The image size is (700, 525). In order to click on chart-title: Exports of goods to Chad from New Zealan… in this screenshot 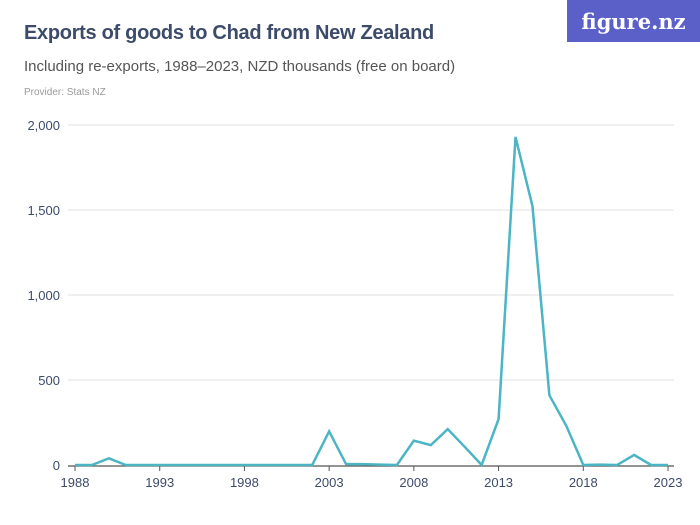, I will do `click(229, 33)`.